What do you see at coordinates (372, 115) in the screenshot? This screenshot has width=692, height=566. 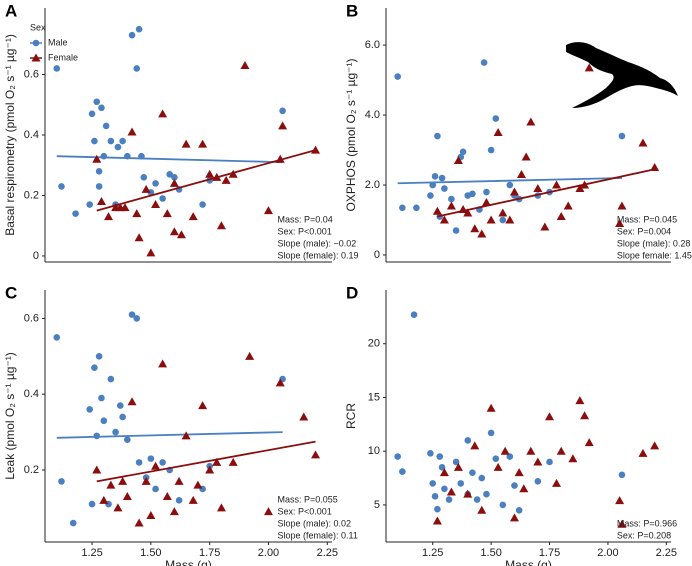 I see `y-tick-label: 4.0` at bounding box center [372, 115].